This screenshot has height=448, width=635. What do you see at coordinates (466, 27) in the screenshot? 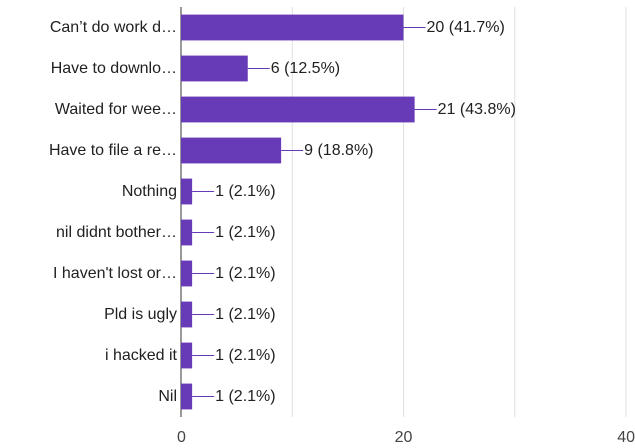
I see `data-label: 20 (41.7%)` at bounding box center [466, 27].